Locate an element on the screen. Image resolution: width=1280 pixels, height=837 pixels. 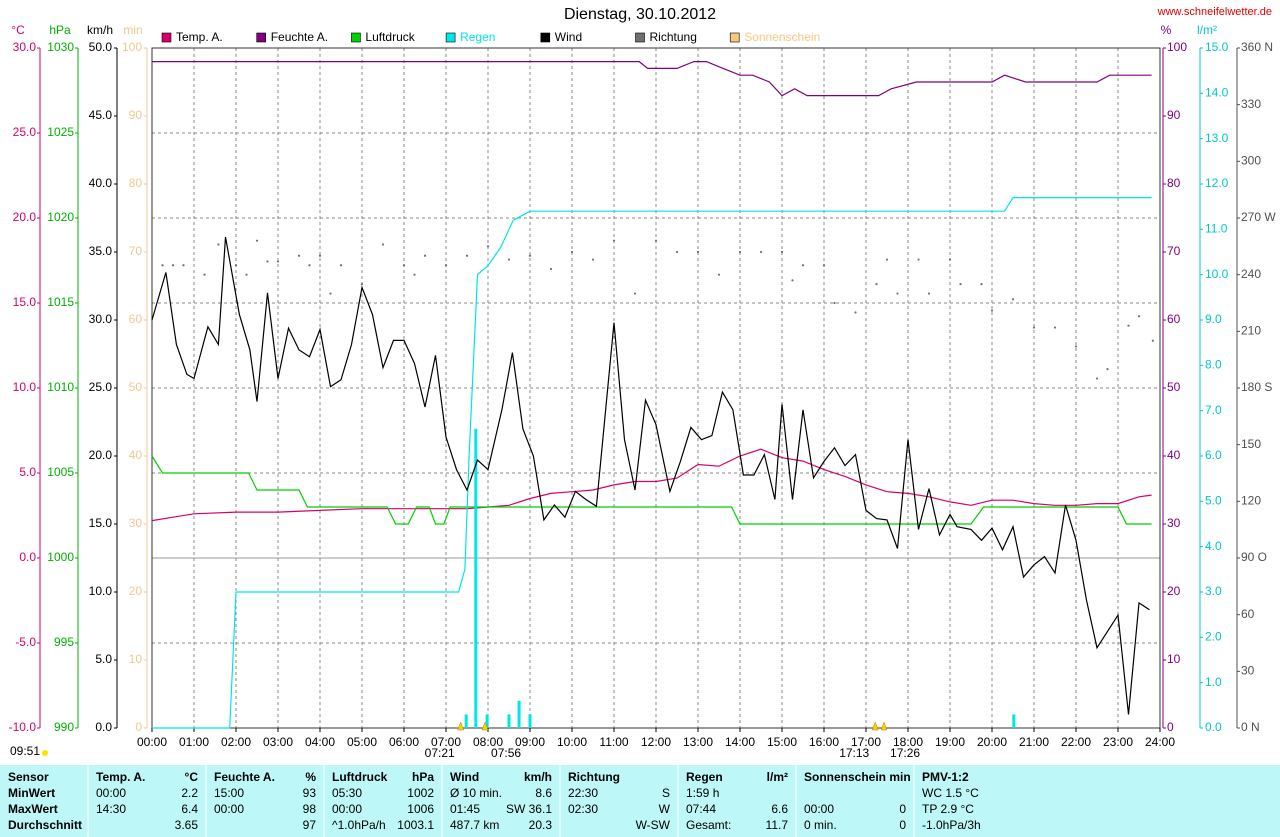
y-tick-label: 20.0 is located at coordinates (25, 217).